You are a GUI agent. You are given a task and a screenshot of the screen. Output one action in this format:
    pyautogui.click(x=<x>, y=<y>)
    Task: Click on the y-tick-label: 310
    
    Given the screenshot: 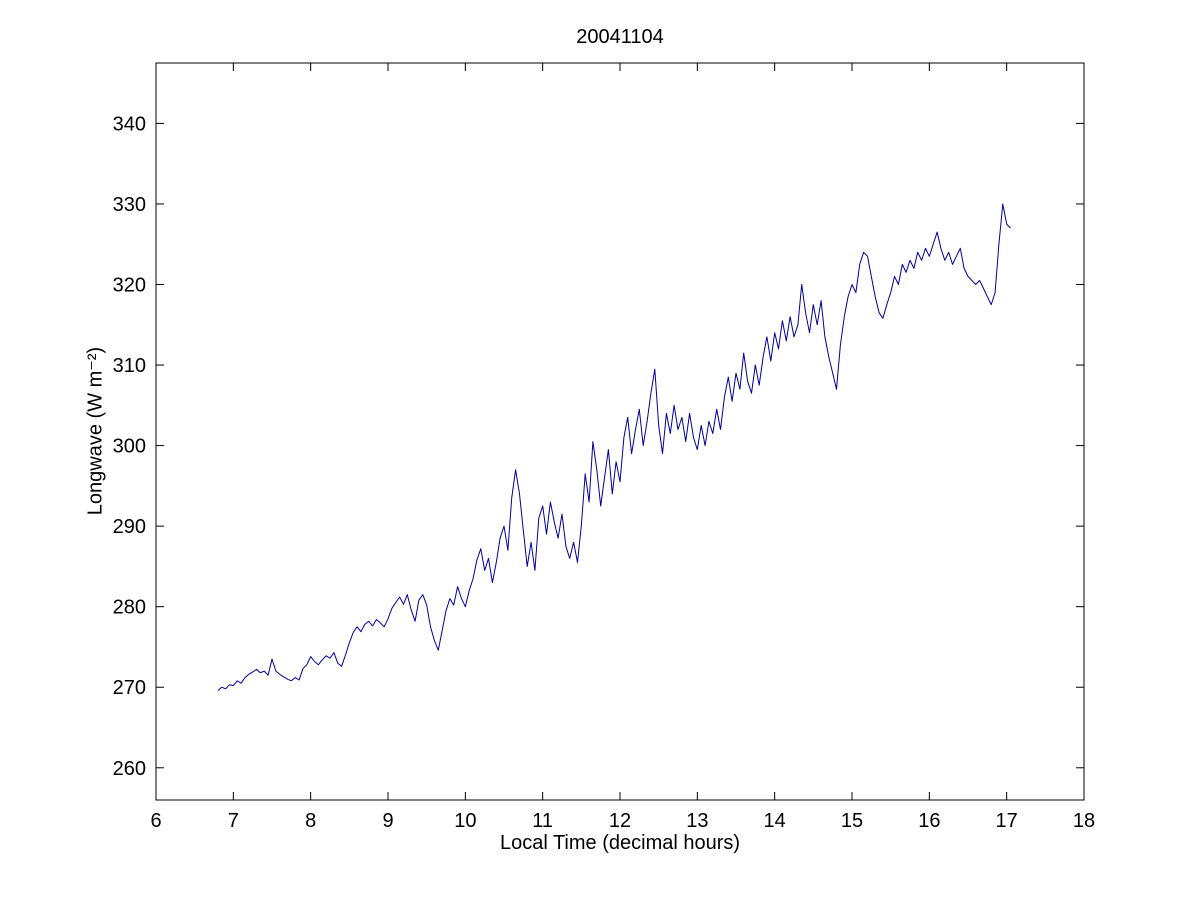 What is the action you would take?
    pyautogui.click(x=129, y=366)
    